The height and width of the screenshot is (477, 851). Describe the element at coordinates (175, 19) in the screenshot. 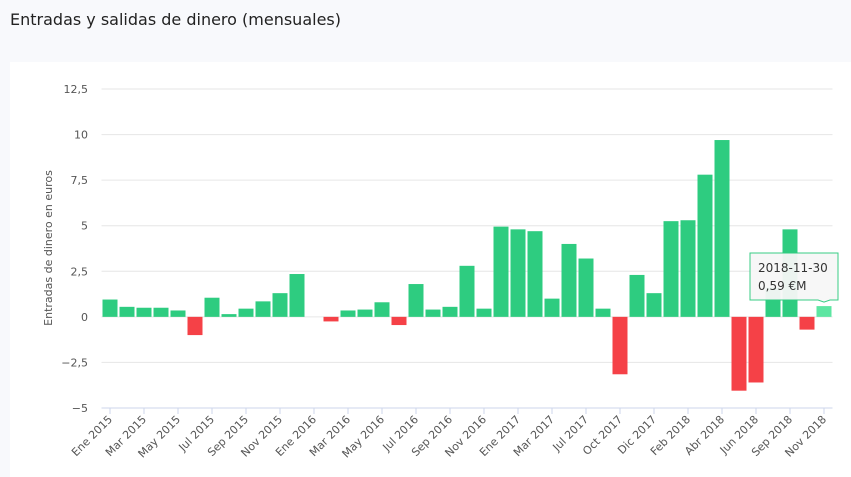

I see `chart-title: Entradas y salidas de dinero (mensuales)` at that location.